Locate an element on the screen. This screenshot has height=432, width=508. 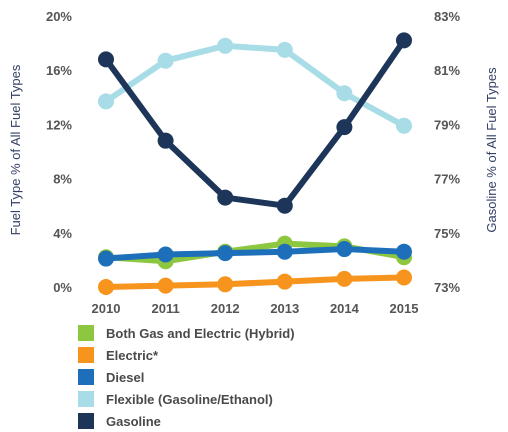
right-tick-label: 73% is located at coordinates (447, 287).